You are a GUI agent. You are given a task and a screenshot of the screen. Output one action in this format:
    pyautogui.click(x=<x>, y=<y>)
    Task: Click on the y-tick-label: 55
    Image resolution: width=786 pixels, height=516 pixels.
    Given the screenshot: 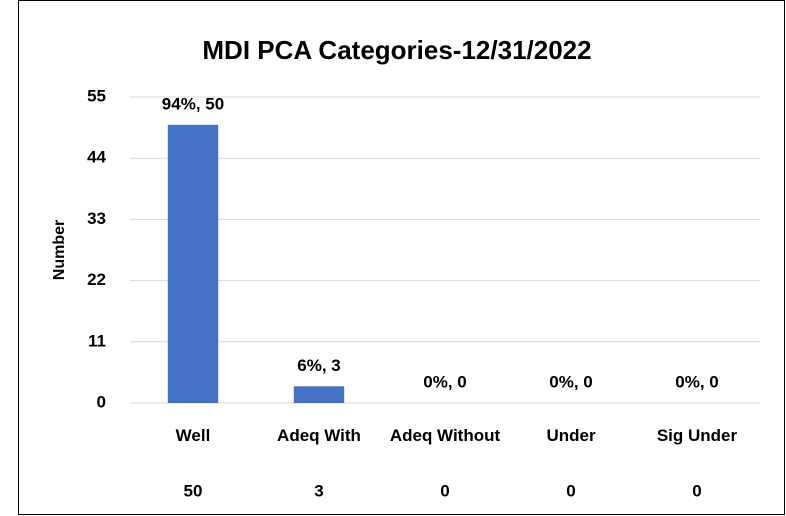 What is the action you would take?
    pyautogui.click(x=96, y=95)
    